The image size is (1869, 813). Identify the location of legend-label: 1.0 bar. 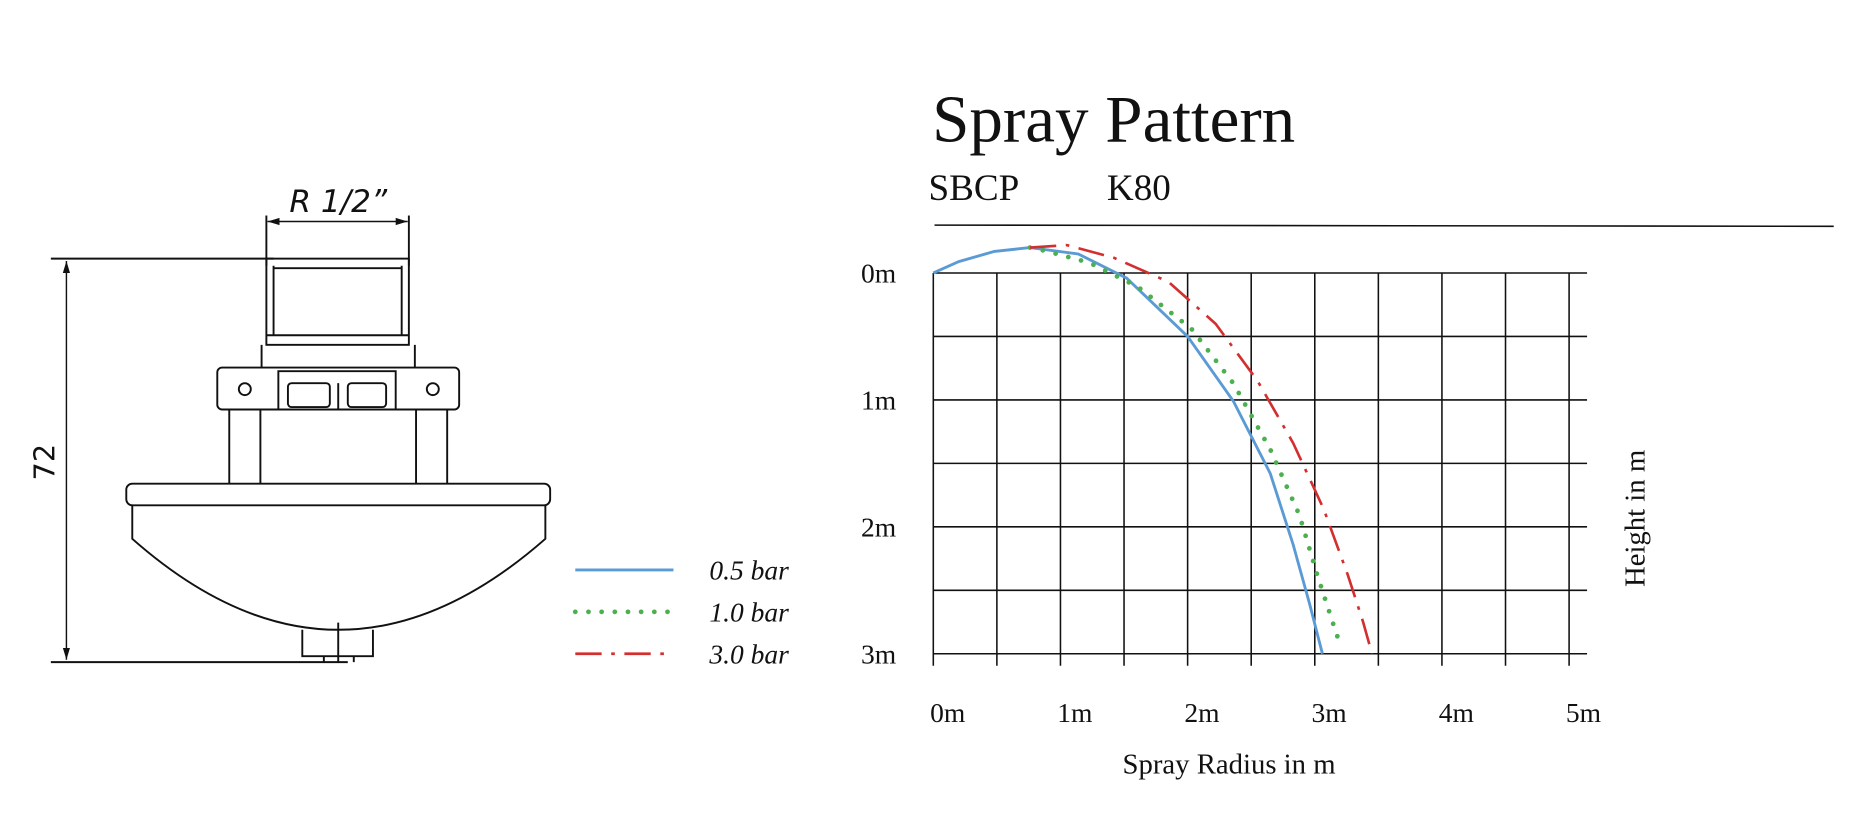
(749, 611).